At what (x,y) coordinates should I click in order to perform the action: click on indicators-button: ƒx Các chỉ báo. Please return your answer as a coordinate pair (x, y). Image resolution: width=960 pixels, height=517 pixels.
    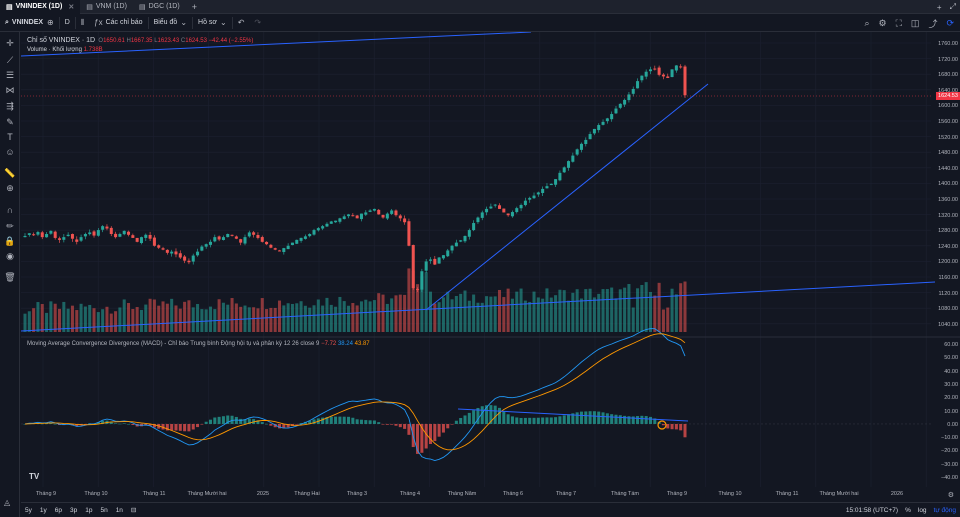
    Looking at the image, I should click on (118, 23).